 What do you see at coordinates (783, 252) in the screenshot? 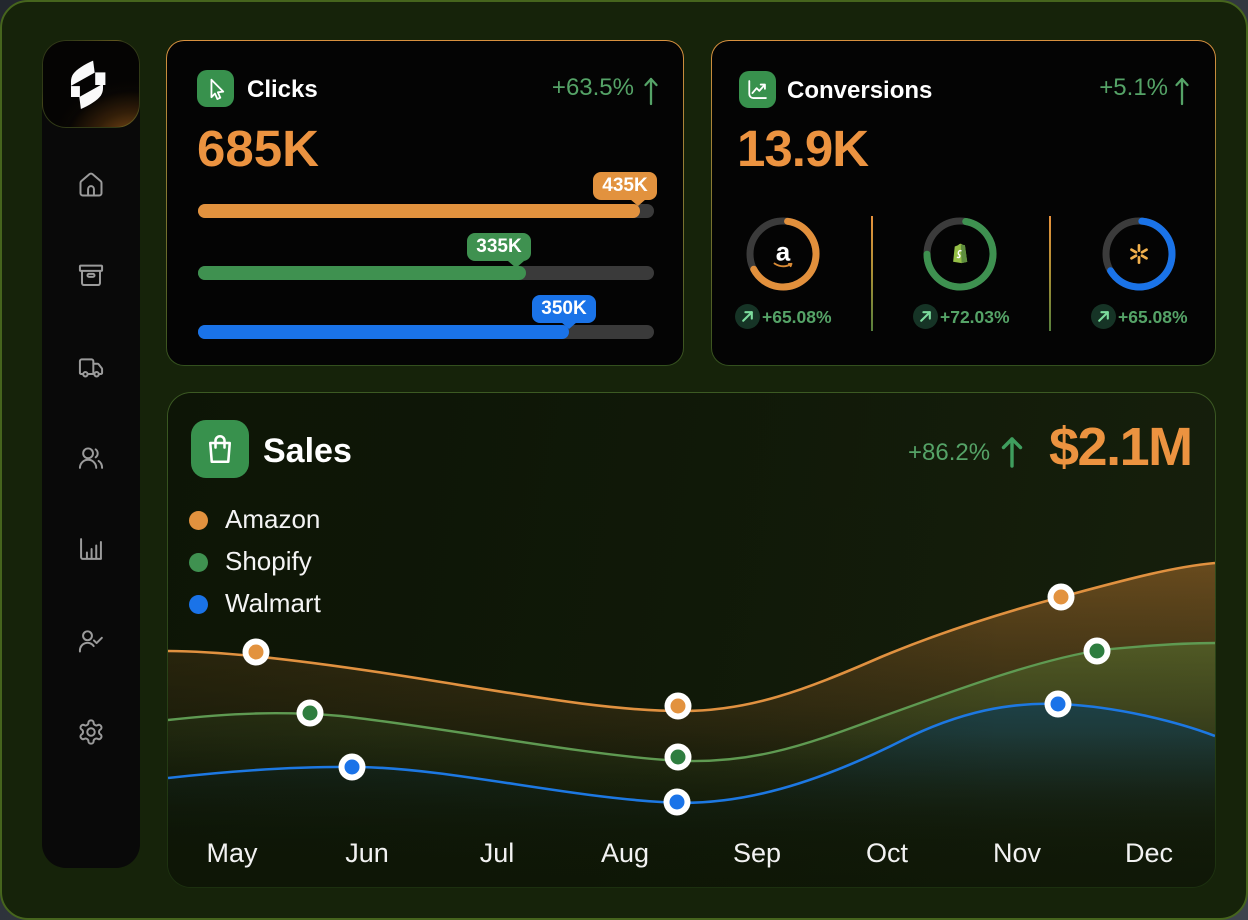
I see `svg-text: a` at bounding box center [783, 252].